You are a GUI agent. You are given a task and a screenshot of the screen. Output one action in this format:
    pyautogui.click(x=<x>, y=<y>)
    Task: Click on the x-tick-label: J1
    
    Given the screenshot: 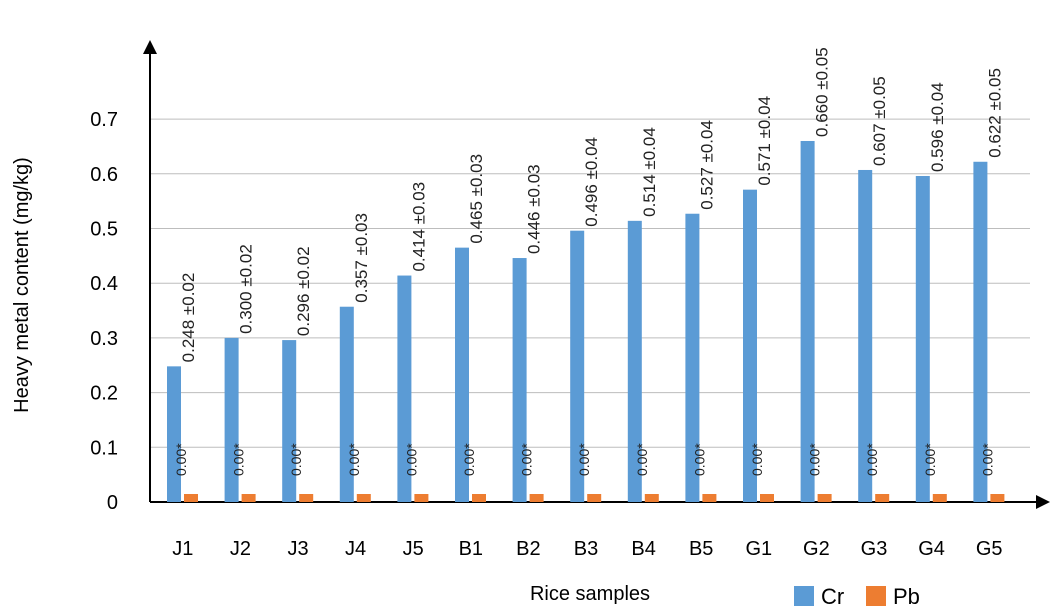 What is the action you would take?
    pyautogui.click(x=182, y=549)
    